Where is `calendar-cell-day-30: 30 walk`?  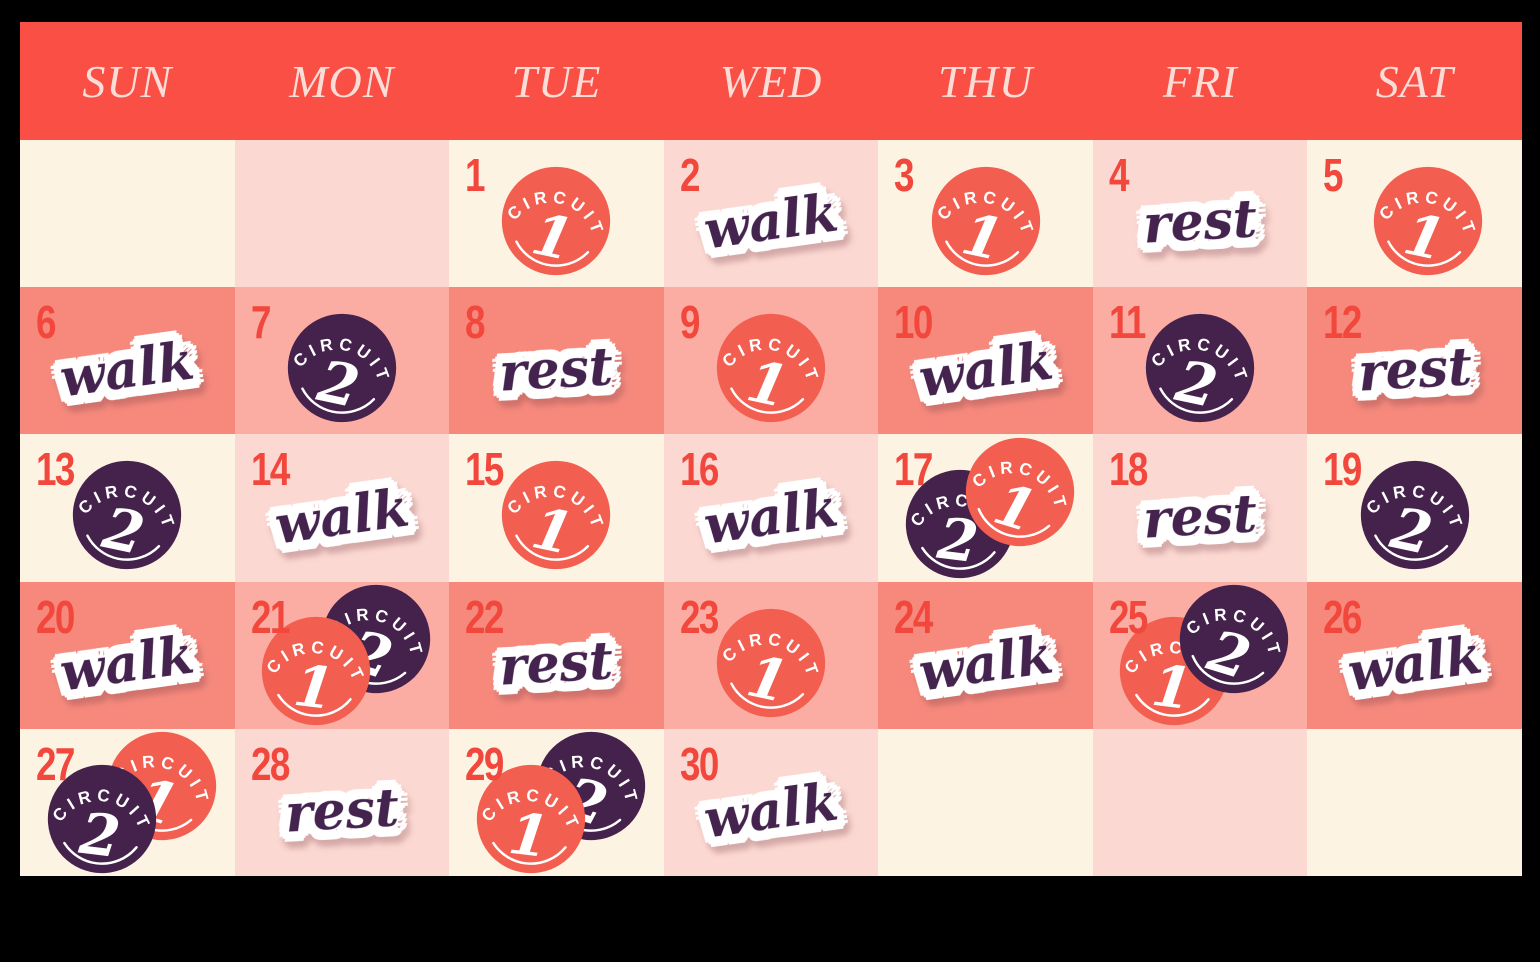 calendar-cell-day-30: 30 walk is located at coordinates (771, 802).